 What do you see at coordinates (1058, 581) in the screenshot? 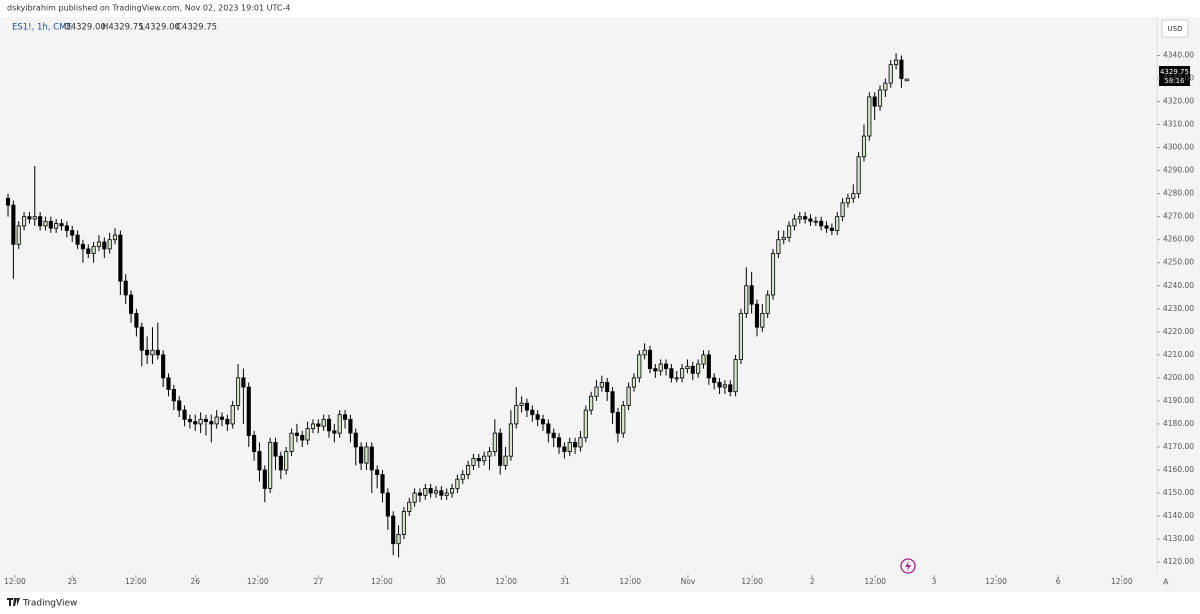
I see `x-tick-label: 6` at bounding box center [1058, 581].